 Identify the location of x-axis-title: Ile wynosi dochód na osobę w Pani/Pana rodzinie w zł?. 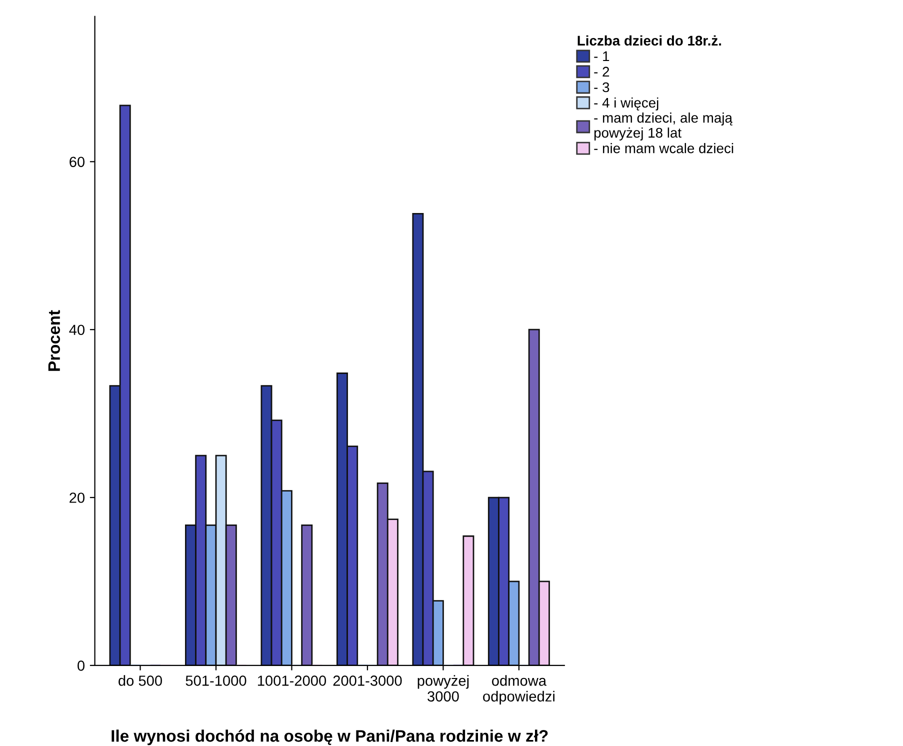
(330, 737).